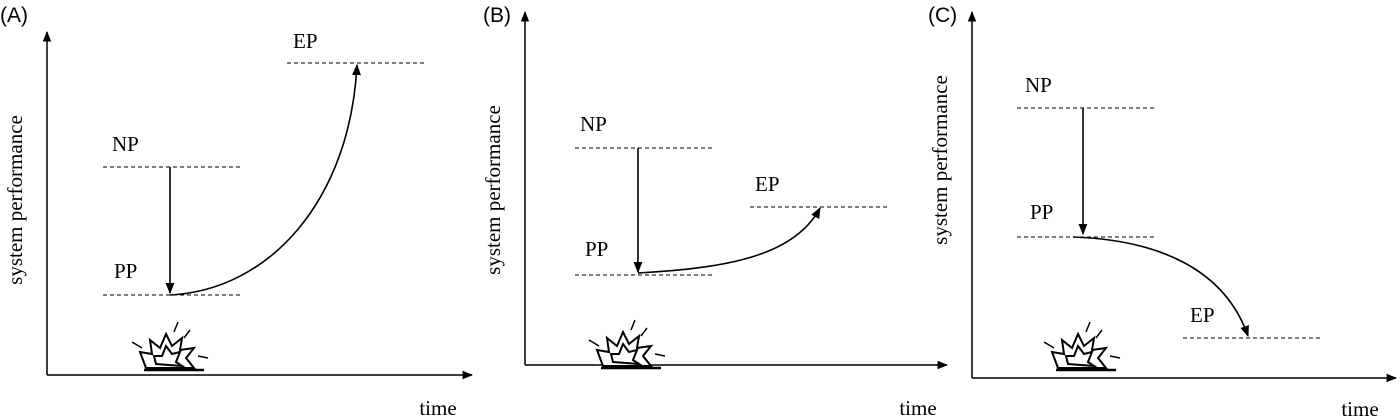 This screenshot has width=1400, height=420. Describe the element at coordinates (942, 15) in the screenshot. I see `panel-label: (C)` at that location.